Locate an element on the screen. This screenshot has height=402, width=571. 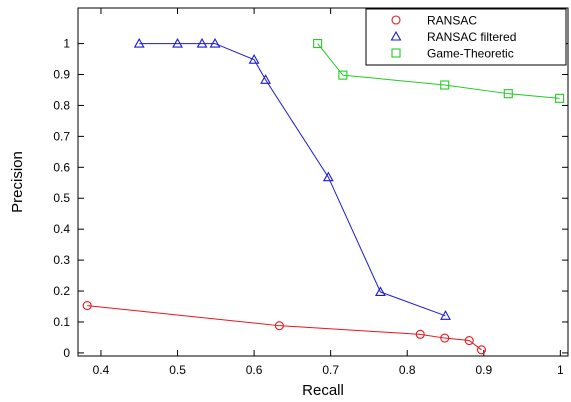
y-tick-label: 0.1 is located at coordinates (61, 322).